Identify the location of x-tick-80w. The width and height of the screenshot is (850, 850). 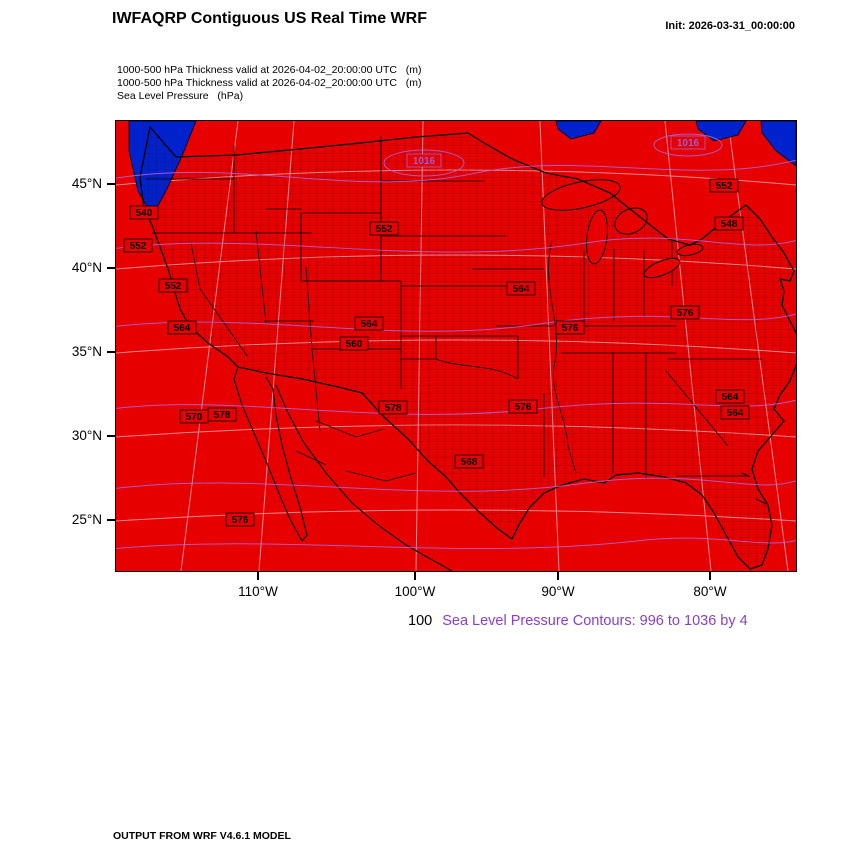
(710, 576).